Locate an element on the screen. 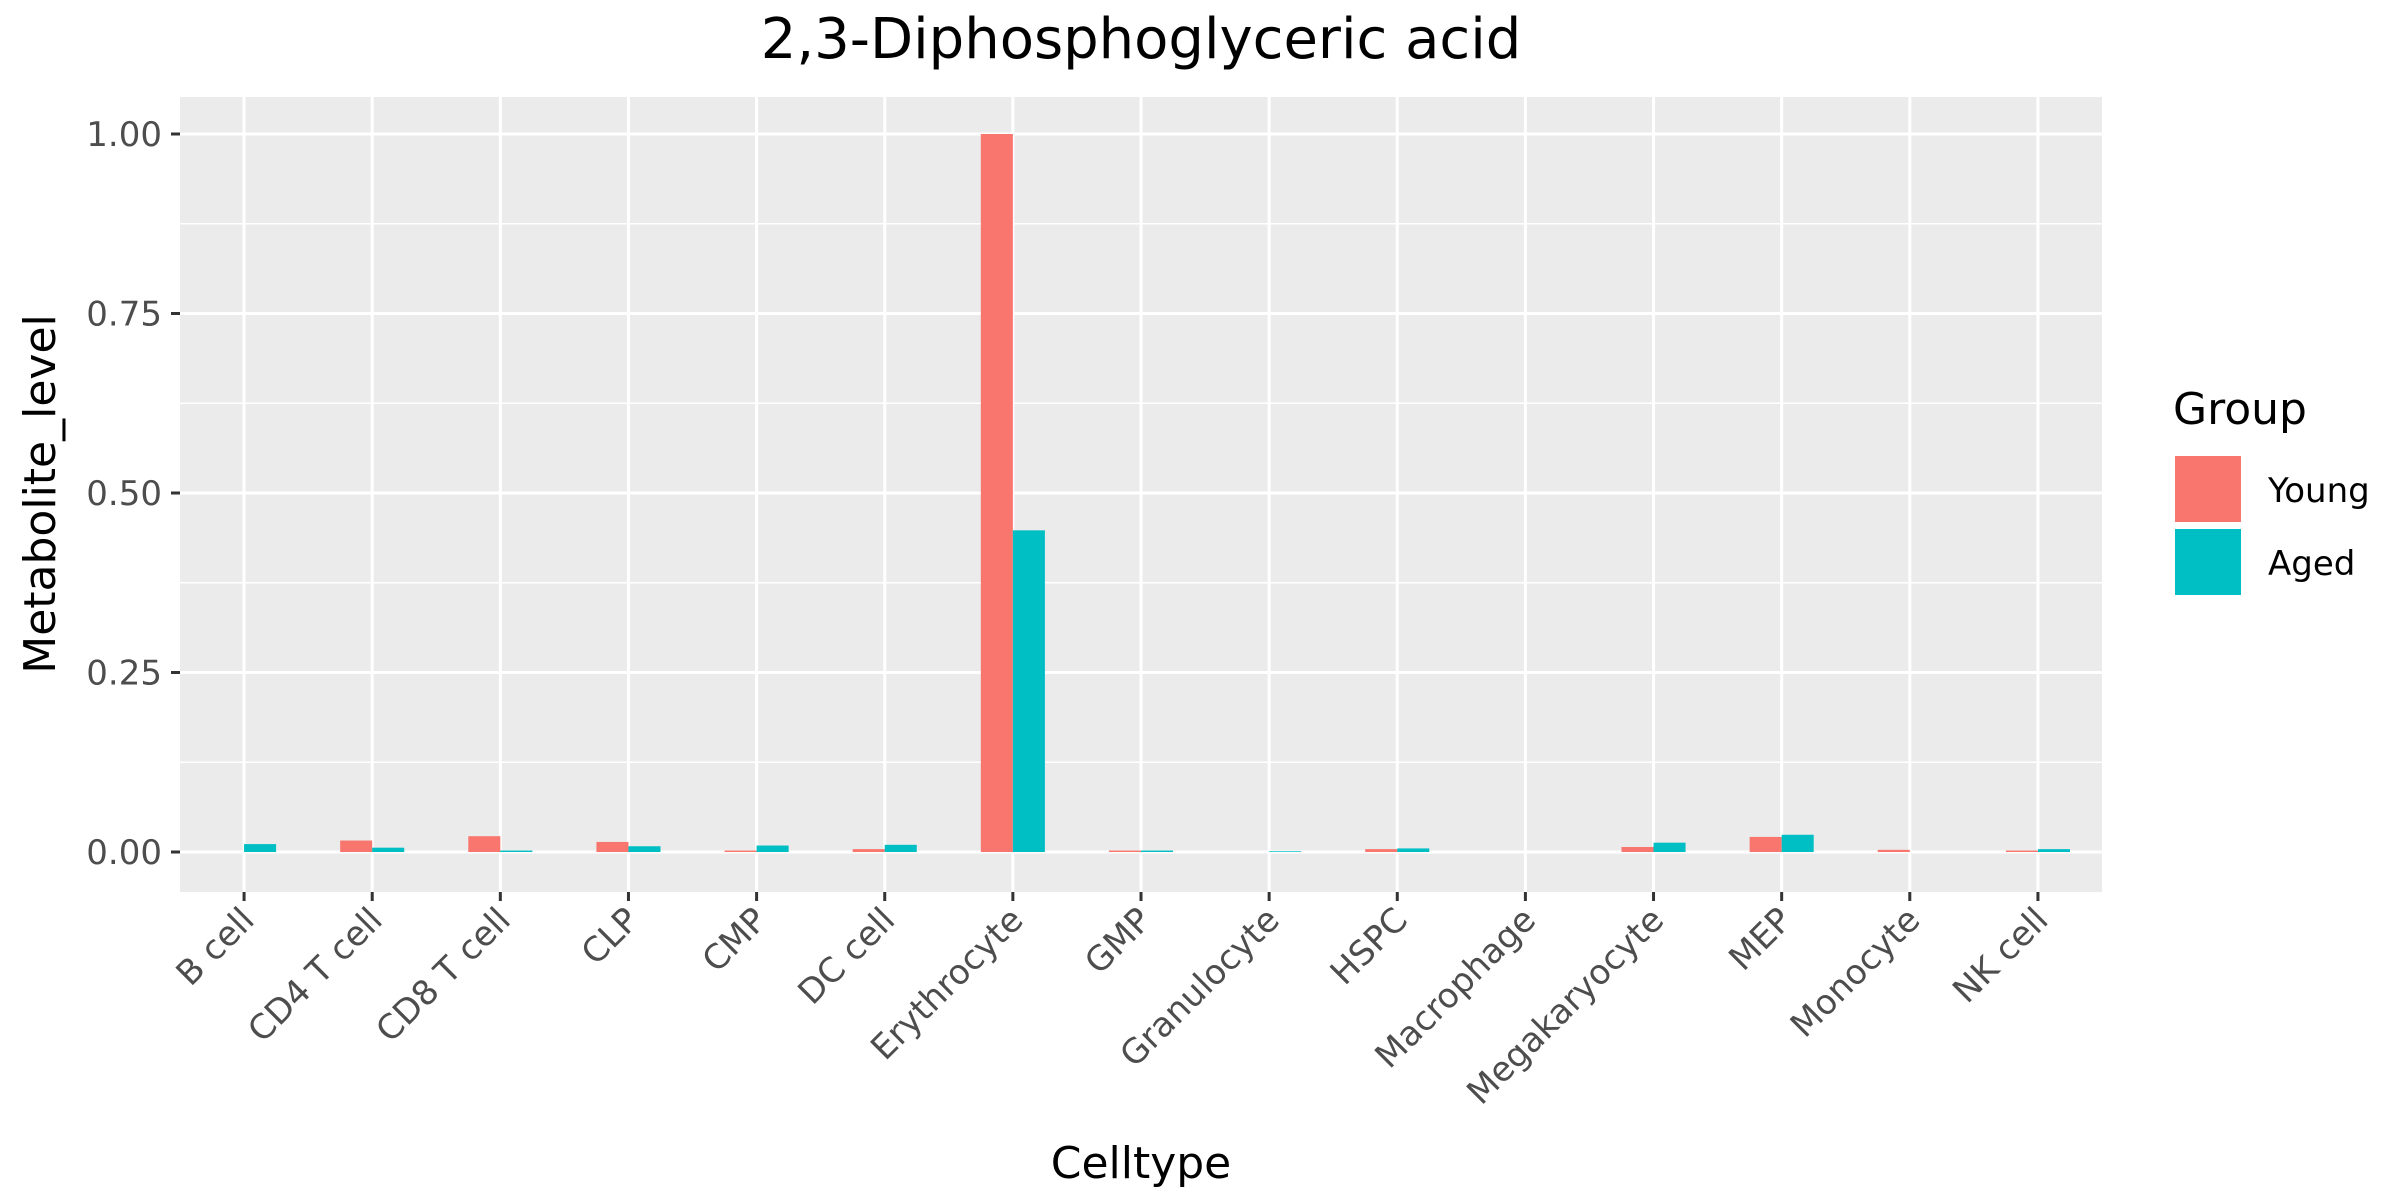 The width and height of the screenshot is (2400, 1200). y-tick-label: 0.00 is located at coordinates (124, 853).